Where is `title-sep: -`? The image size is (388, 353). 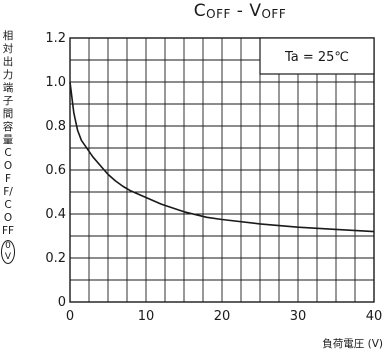 title-sep: - is located at coordinates (240, 11).